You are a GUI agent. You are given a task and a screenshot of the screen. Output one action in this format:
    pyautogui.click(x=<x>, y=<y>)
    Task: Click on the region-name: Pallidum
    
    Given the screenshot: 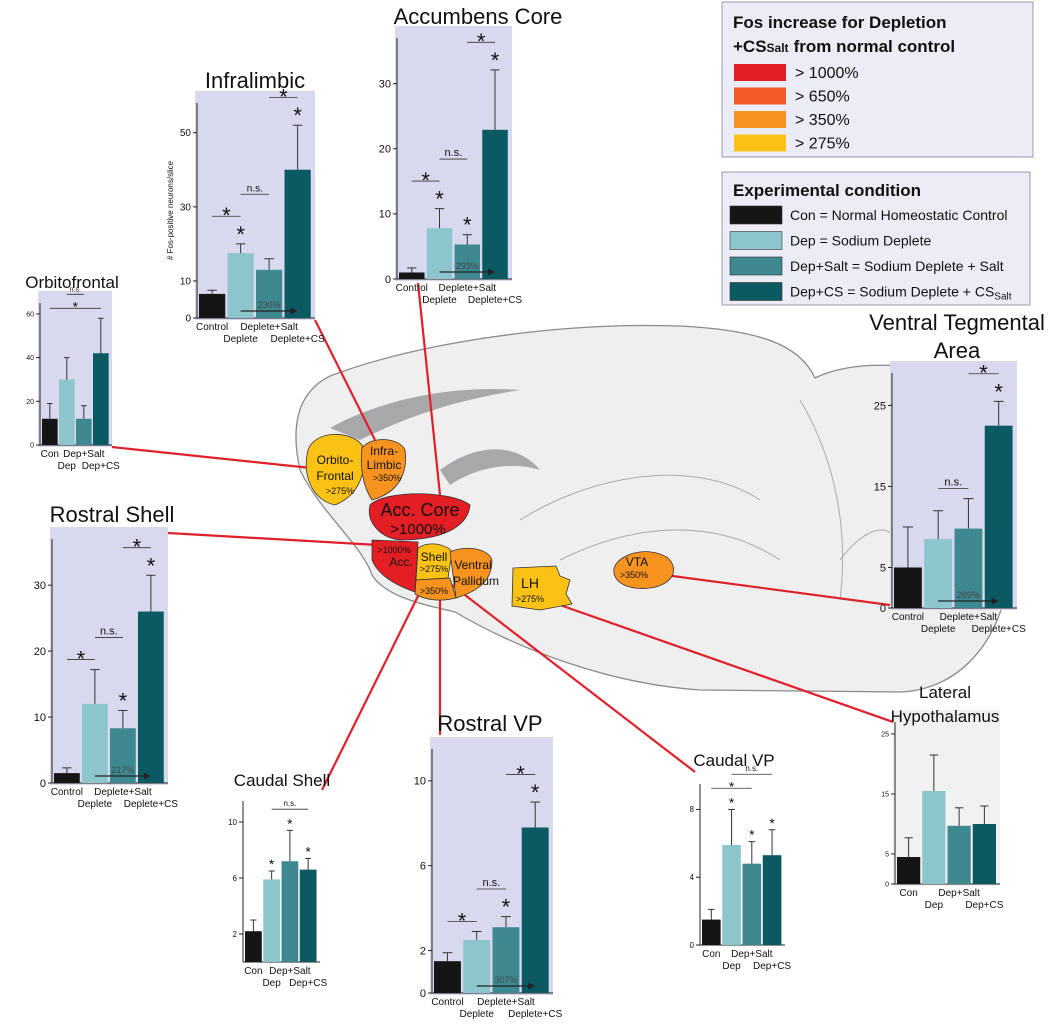 What is the action you would take?
    pyautogui.click(x=476, y=581)
    